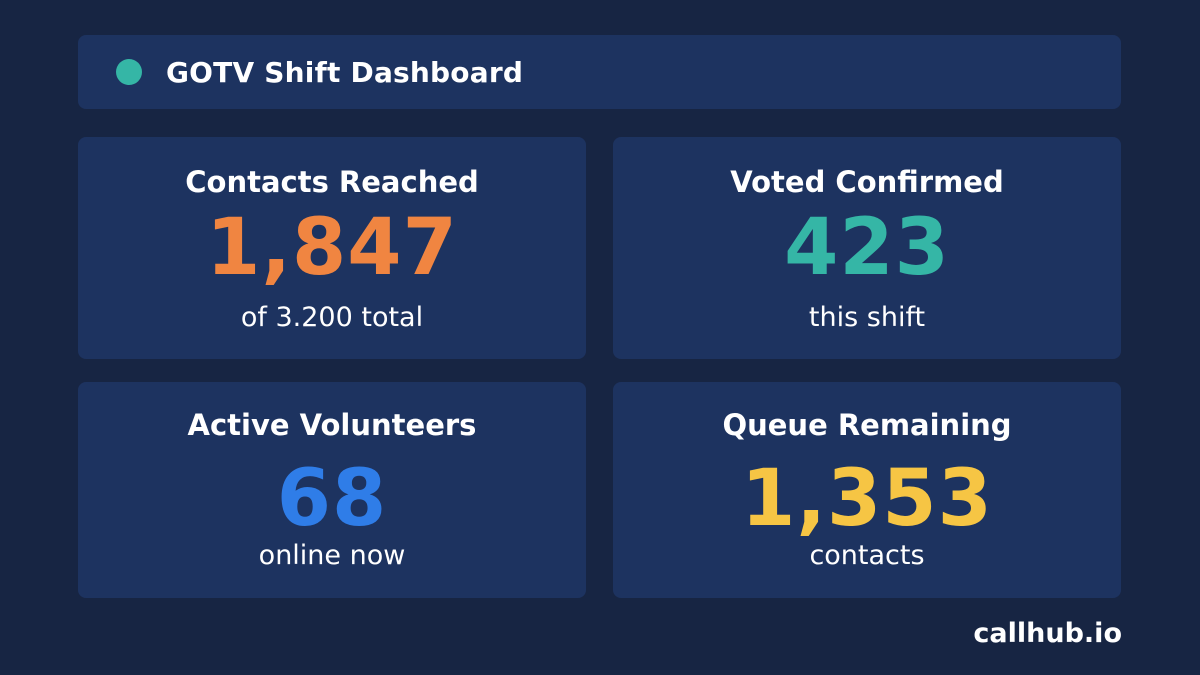  What do you see at coordinates (332, 317) in the screenshot?
I see `card-subtitle: of 3.200 total` at bounding box center [332, 317].